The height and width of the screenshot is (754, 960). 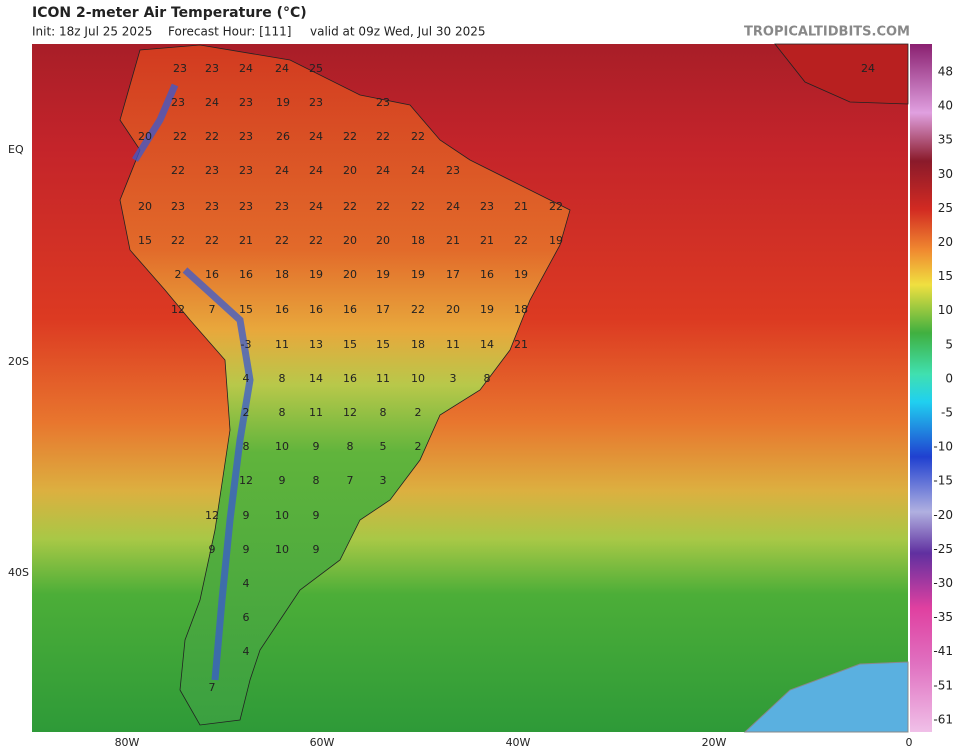 I want to click on station-value: 25, so click(x=316, y=68).